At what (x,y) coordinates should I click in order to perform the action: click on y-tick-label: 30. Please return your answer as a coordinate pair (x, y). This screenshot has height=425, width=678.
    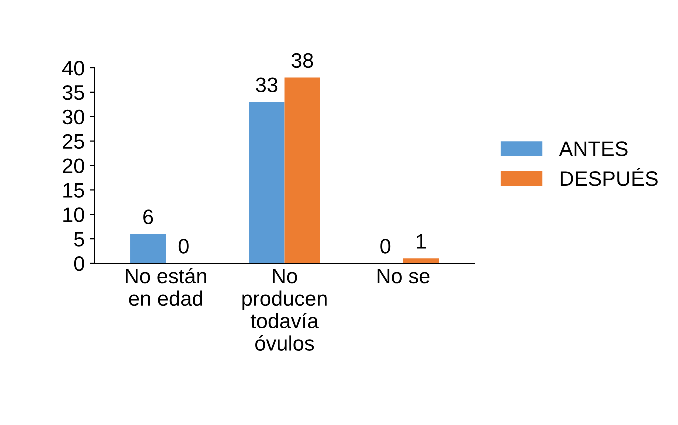
    Looking at the image, I should click on (73, 117).